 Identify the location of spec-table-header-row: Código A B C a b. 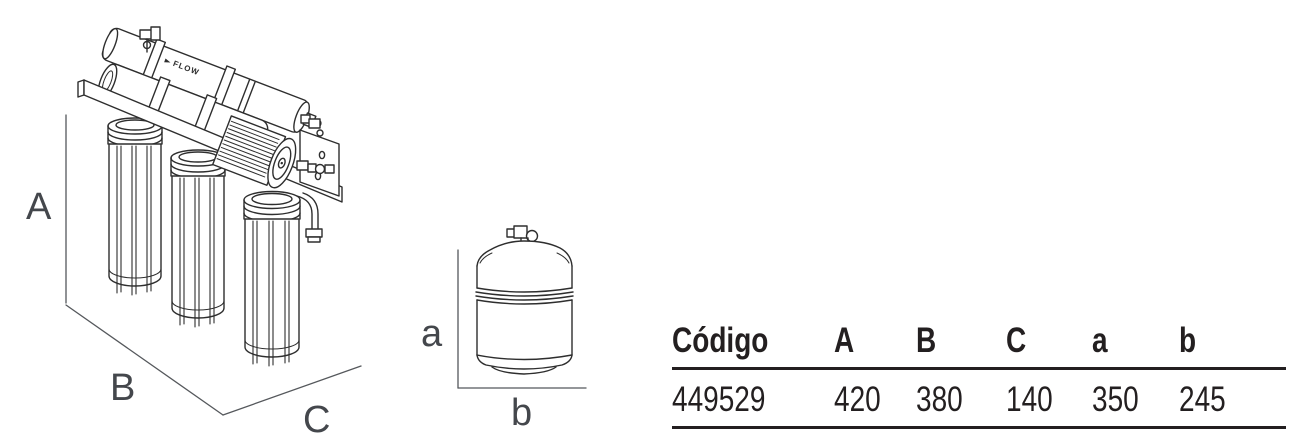
(979, 343).